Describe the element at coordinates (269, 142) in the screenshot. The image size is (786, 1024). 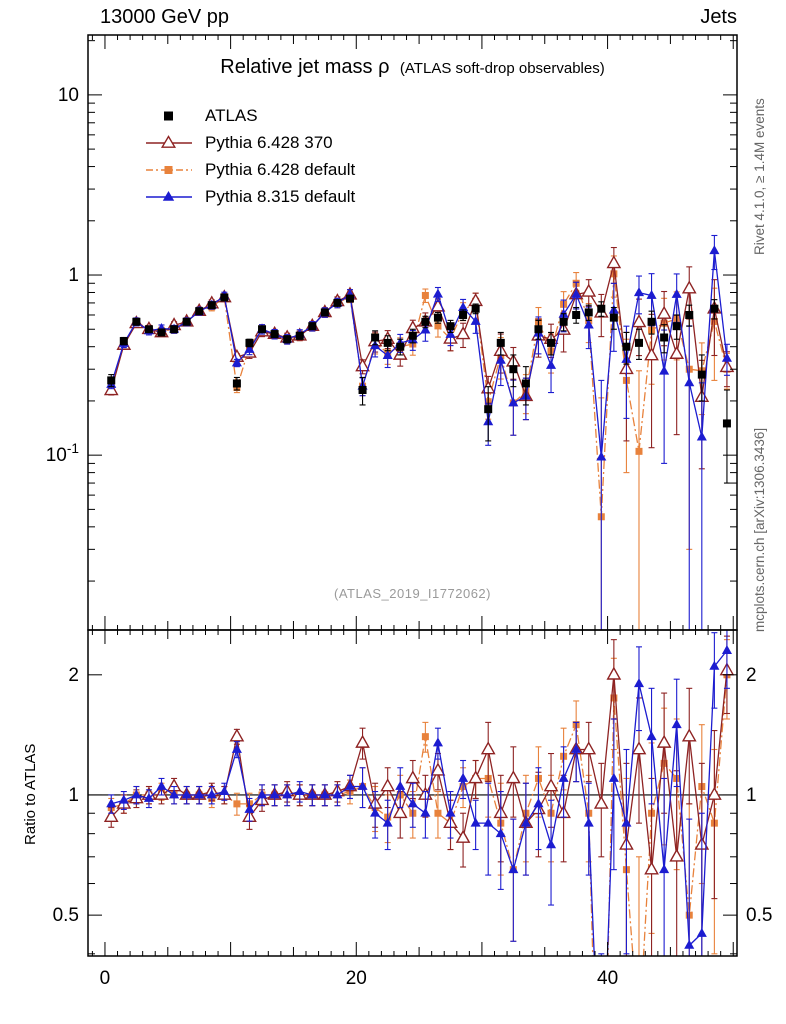
I see `legend-item-label: Pythia 6.428 370` at that location.